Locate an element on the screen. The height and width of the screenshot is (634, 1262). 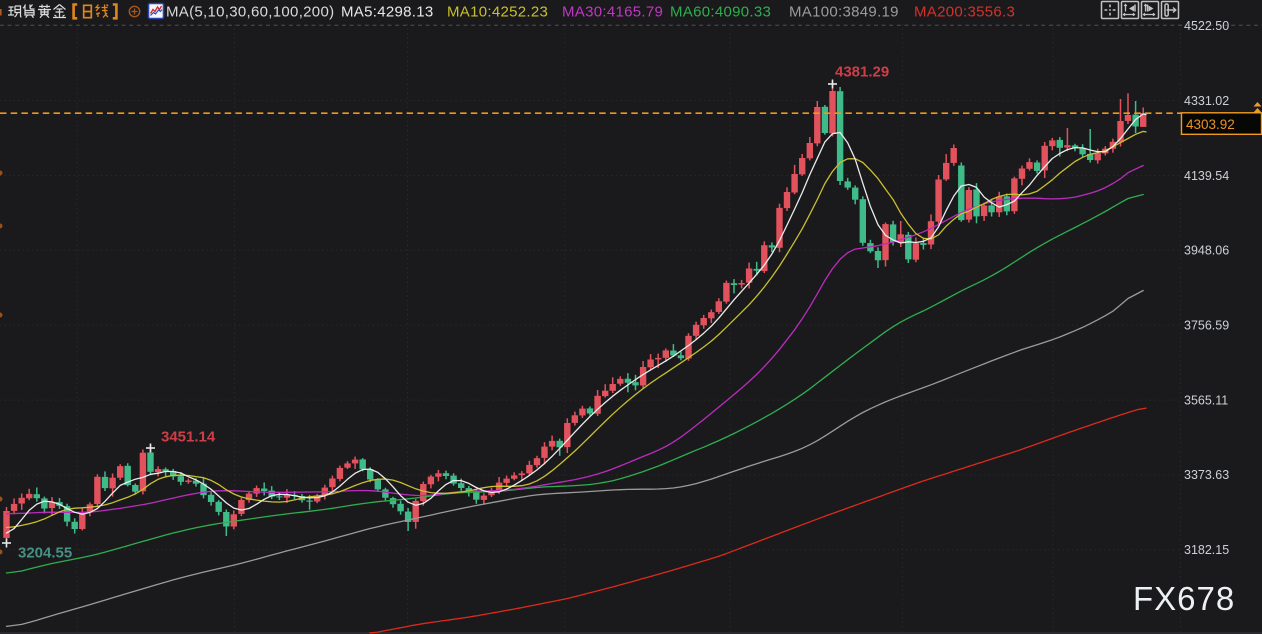
svg-text: MA10:4252.23 is located at coordinates (497, 11).